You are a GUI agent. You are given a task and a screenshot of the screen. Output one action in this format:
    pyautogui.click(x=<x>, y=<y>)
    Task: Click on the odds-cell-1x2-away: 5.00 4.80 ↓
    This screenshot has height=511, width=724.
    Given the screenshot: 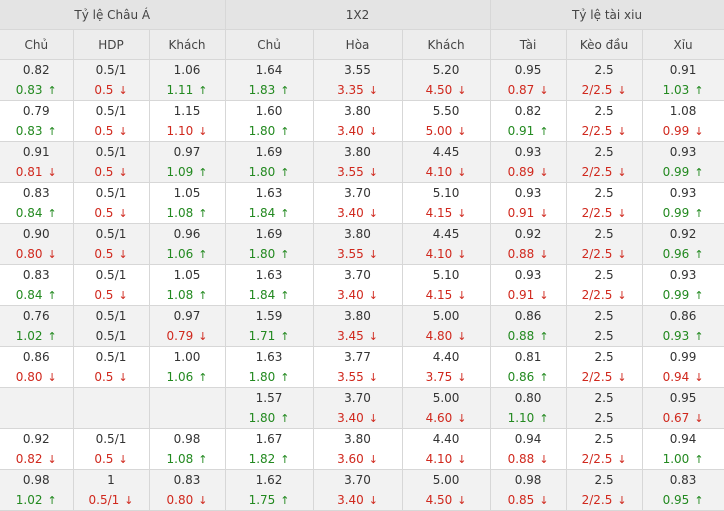 What is the action you would take?
    pyautogui.click(x=446, y=326)
    